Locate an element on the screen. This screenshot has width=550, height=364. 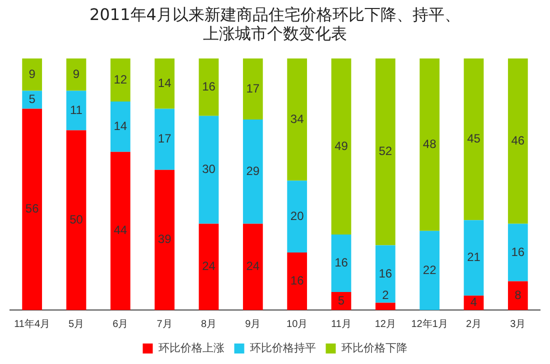
x-tick-label: 12年1月 is located at coordinates (429, 324).